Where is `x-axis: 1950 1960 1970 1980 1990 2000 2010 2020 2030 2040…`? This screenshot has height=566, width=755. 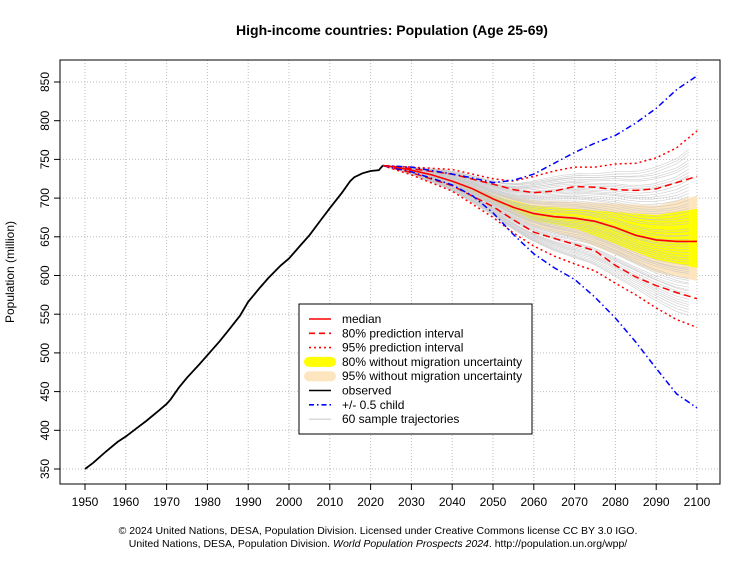 x-axis: 1950 1960 1970 1980 1990 2000 2010 2020 2030 2040… is located at coordinates (391, 496).